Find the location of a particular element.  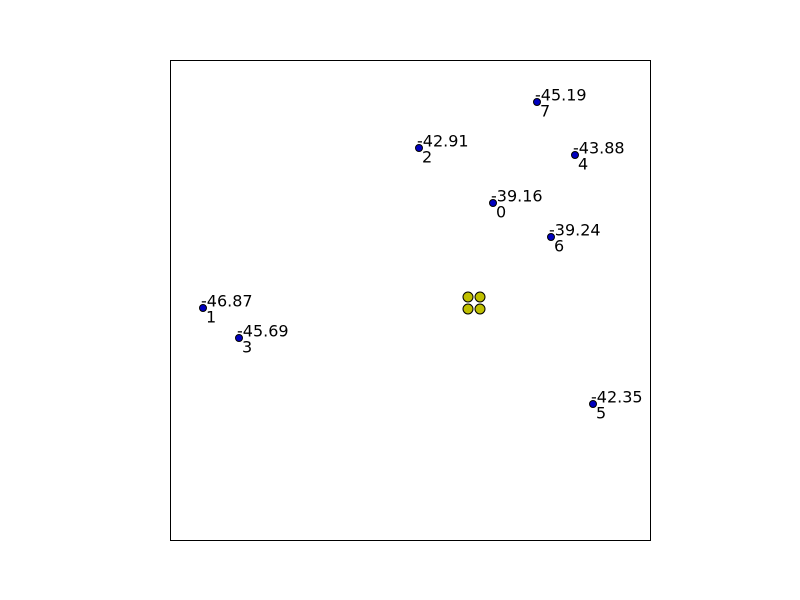

point-value-label: -45.19 is located at coordinates (561, 95).